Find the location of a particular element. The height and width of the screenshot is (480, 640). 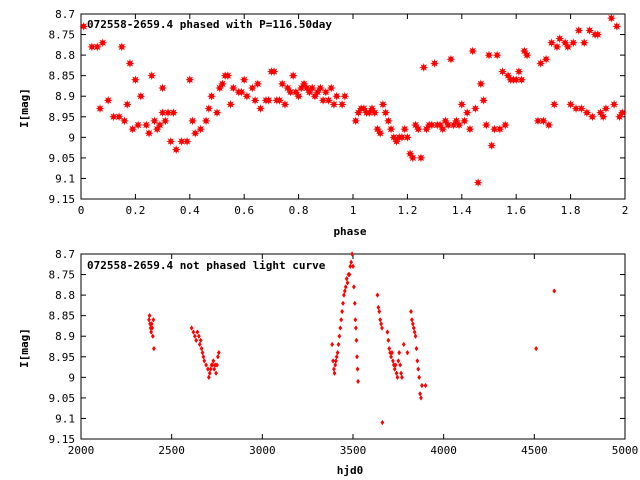

top-x-tick-label: 0.4 is located at coordinates (190, 210).